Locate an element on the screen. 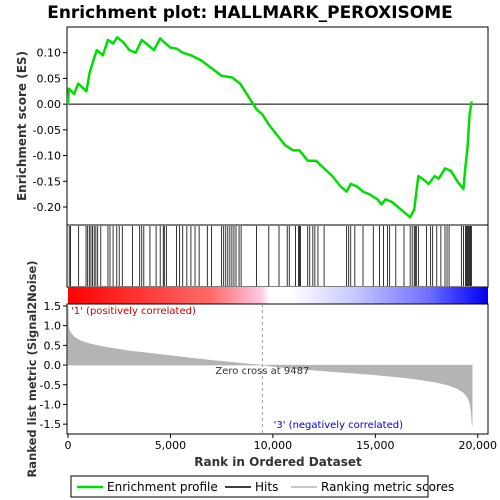  rm-y-tick-label: 1.0 is located at coordinates (53, 326).